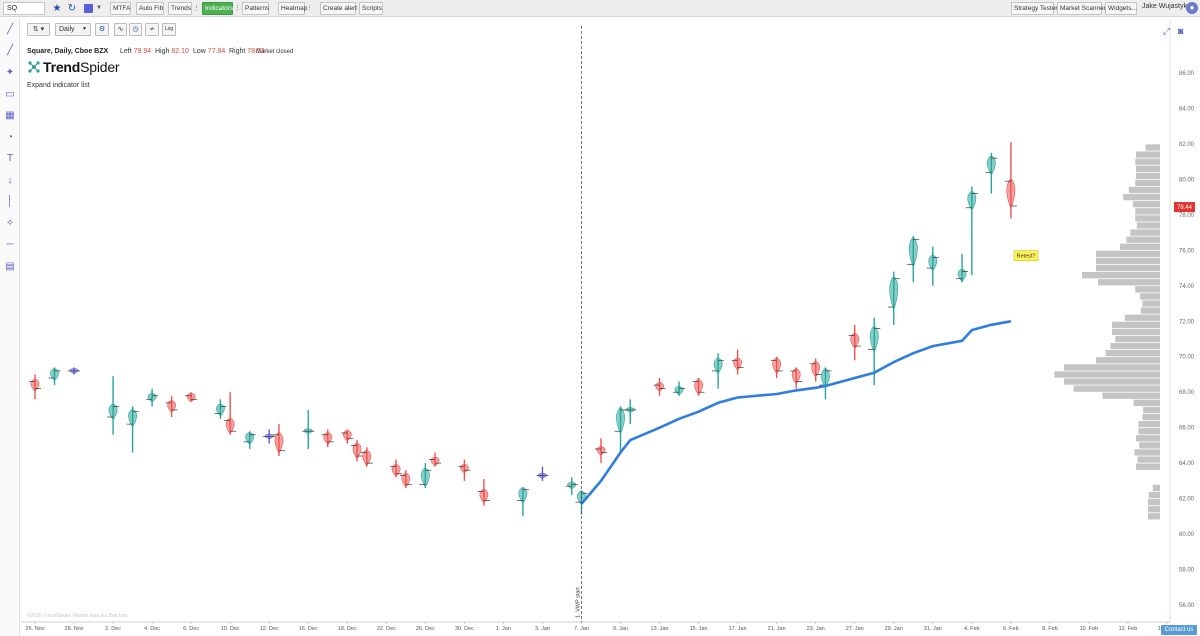 The width and height of the screenshot is (1200, 636). I want to click on indicators-more-icon: ⋮, so click(237, 8).